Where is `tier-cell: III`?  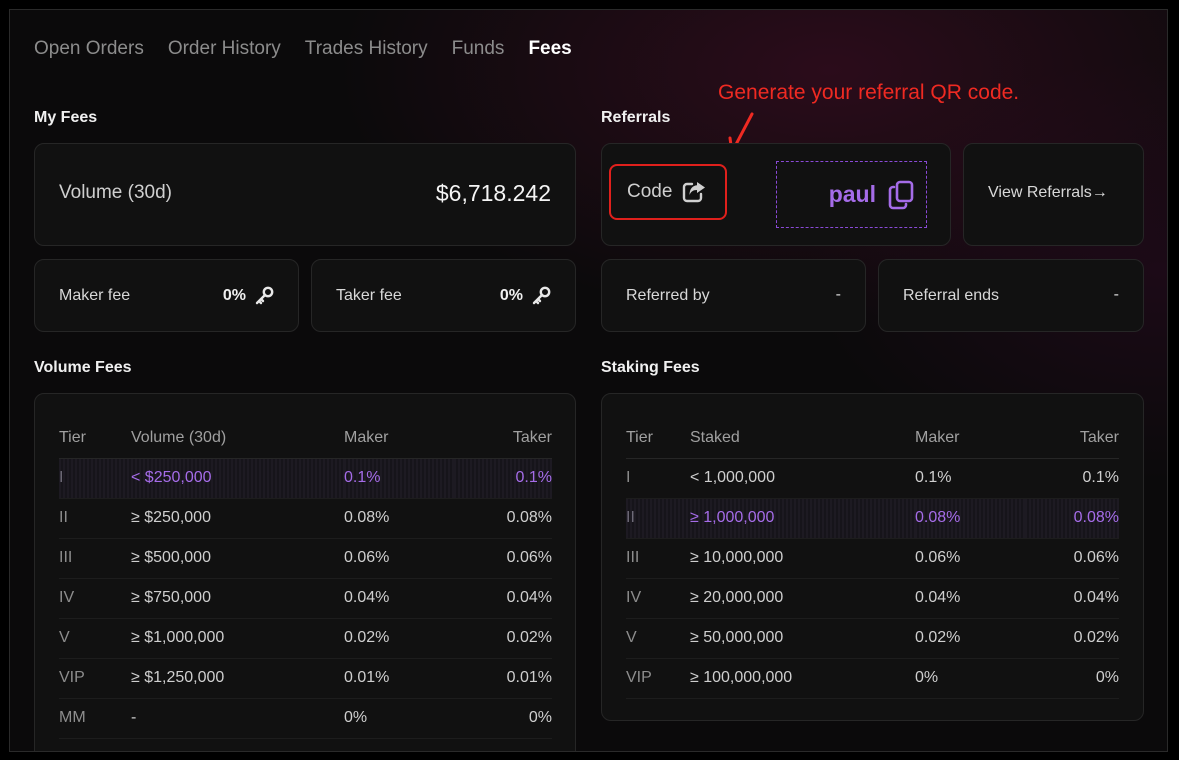 tier-cell: III is located at coordinates (95, 558).